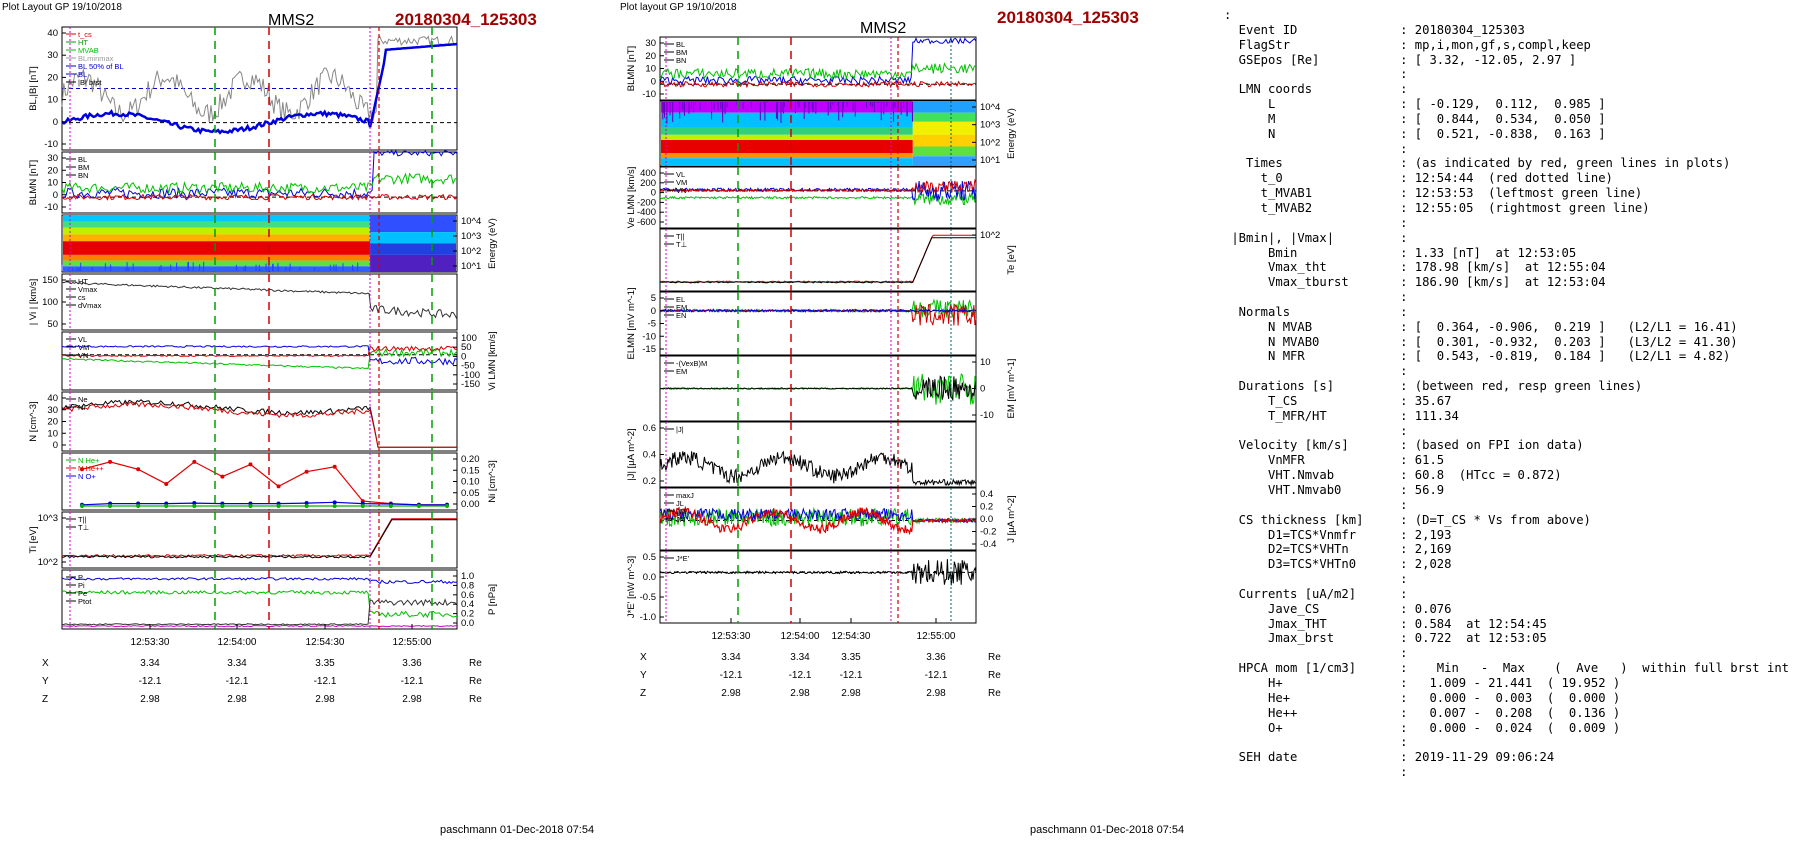  Describe the element at coordinates (81, 407) in the screenshot. I see `legend-label: Ni` at that location.